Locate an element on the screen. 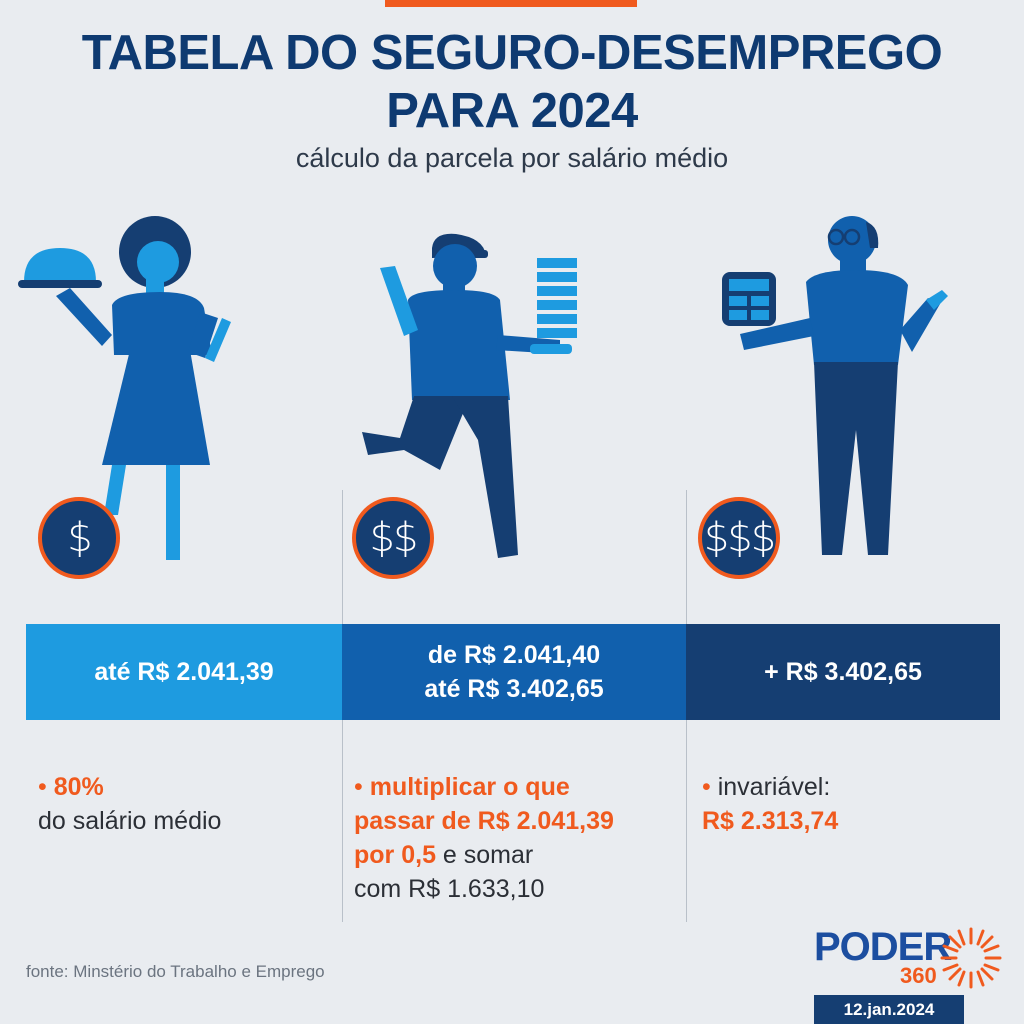  tier-note-high: • invariável: R$ 2.313,74 is located at coordinates (770, 804).